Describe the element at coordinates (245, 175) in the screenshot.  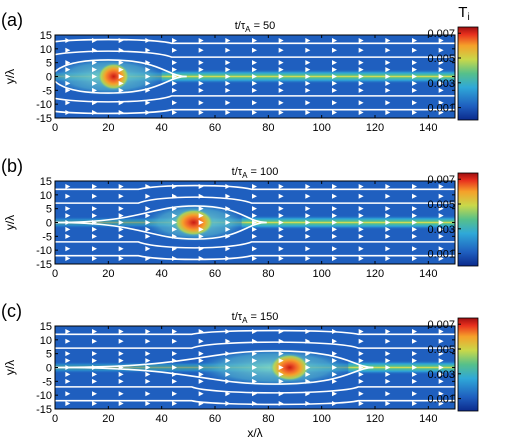
I see `title-sub: A` at that location.